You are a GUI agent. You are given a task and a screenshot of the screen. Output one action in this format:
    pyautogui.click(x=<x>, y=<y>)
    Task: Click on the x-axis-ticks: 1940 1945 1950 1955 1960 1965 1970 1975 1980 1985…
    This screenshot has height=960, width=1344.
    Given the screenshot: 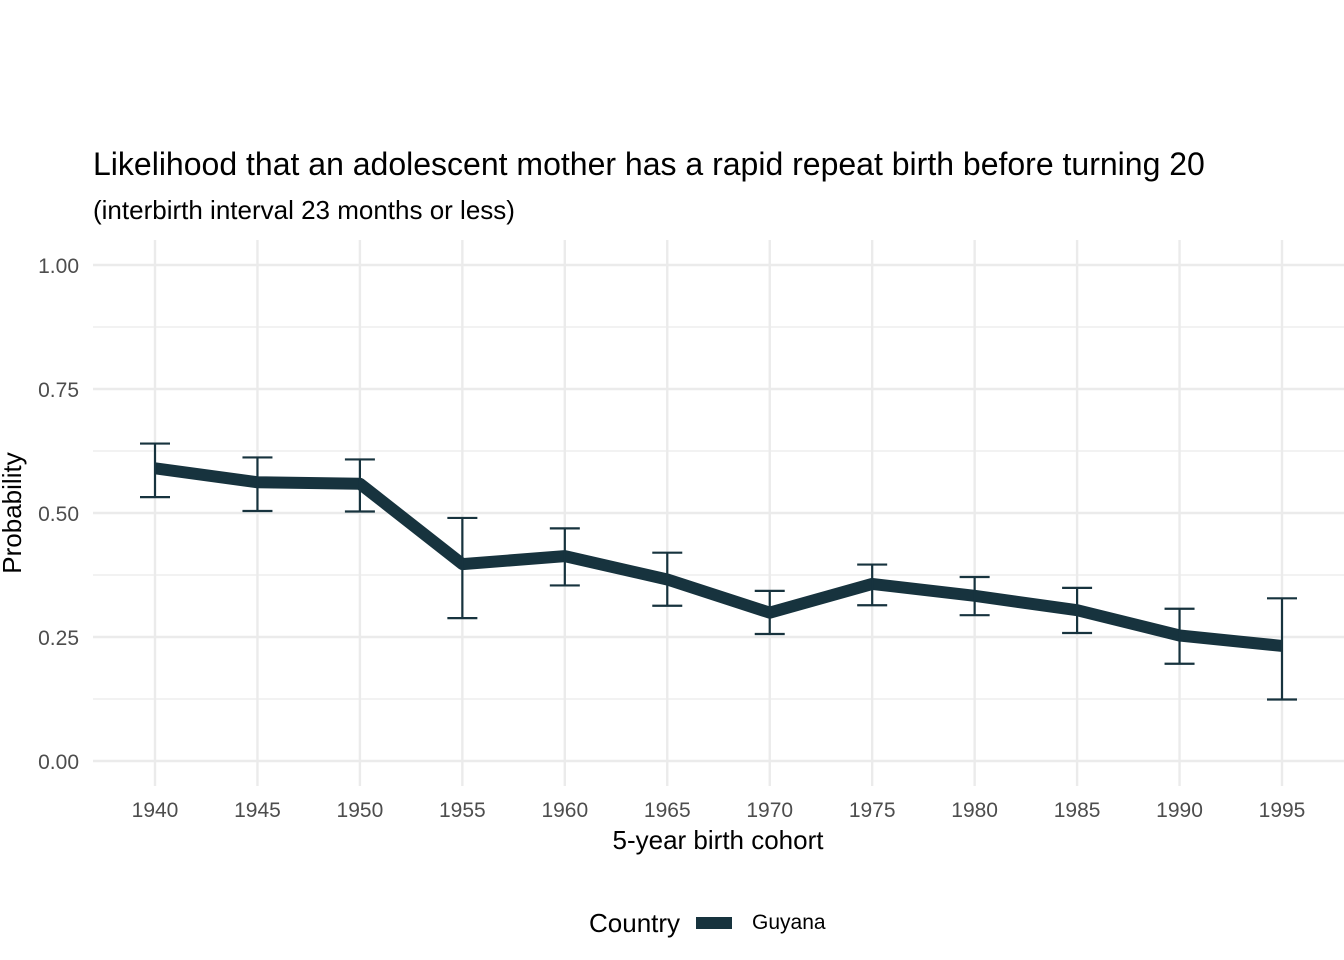 What is the action you would take?
    pyautogui.click(x=719, y=810)
    